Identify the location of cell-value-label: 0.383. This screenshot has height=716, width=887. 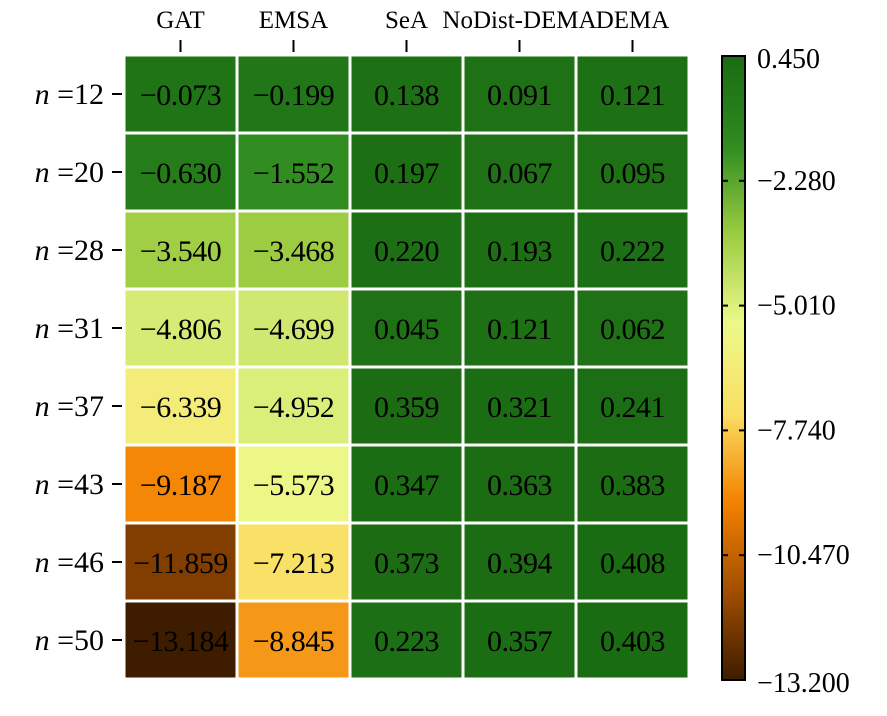
(632, 485).